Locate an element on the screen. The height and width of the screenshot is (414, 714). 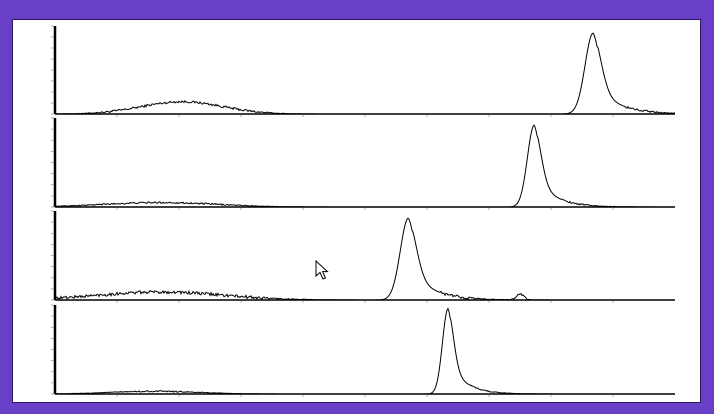
mouse-pointer-icon is located at coordinates (324, 272).